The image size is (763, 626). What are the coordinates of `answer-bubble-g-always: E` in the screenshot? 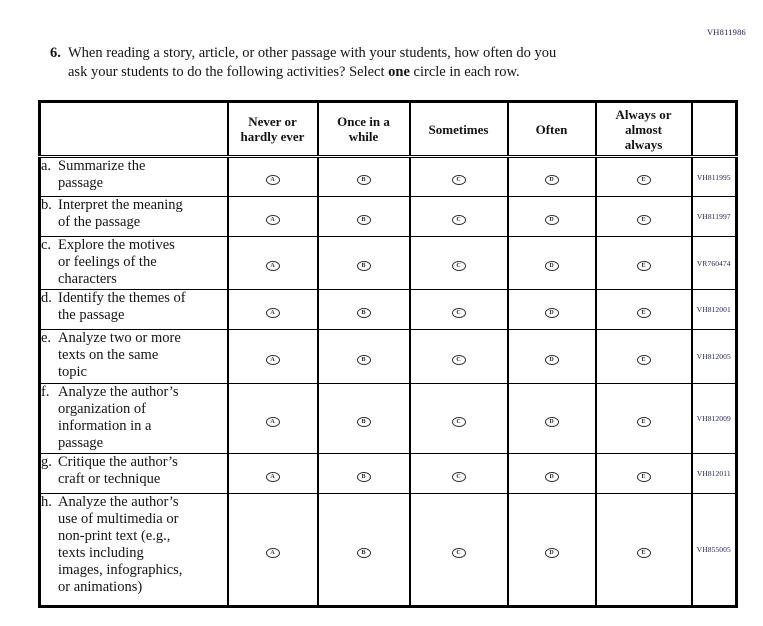 It's located at (643, 476).